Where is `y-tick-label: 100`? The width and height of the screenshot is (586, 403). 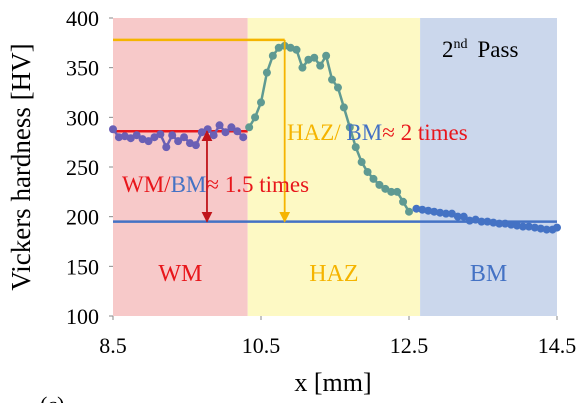
y-tick-label: 100 is located at coordinates (82, 316).